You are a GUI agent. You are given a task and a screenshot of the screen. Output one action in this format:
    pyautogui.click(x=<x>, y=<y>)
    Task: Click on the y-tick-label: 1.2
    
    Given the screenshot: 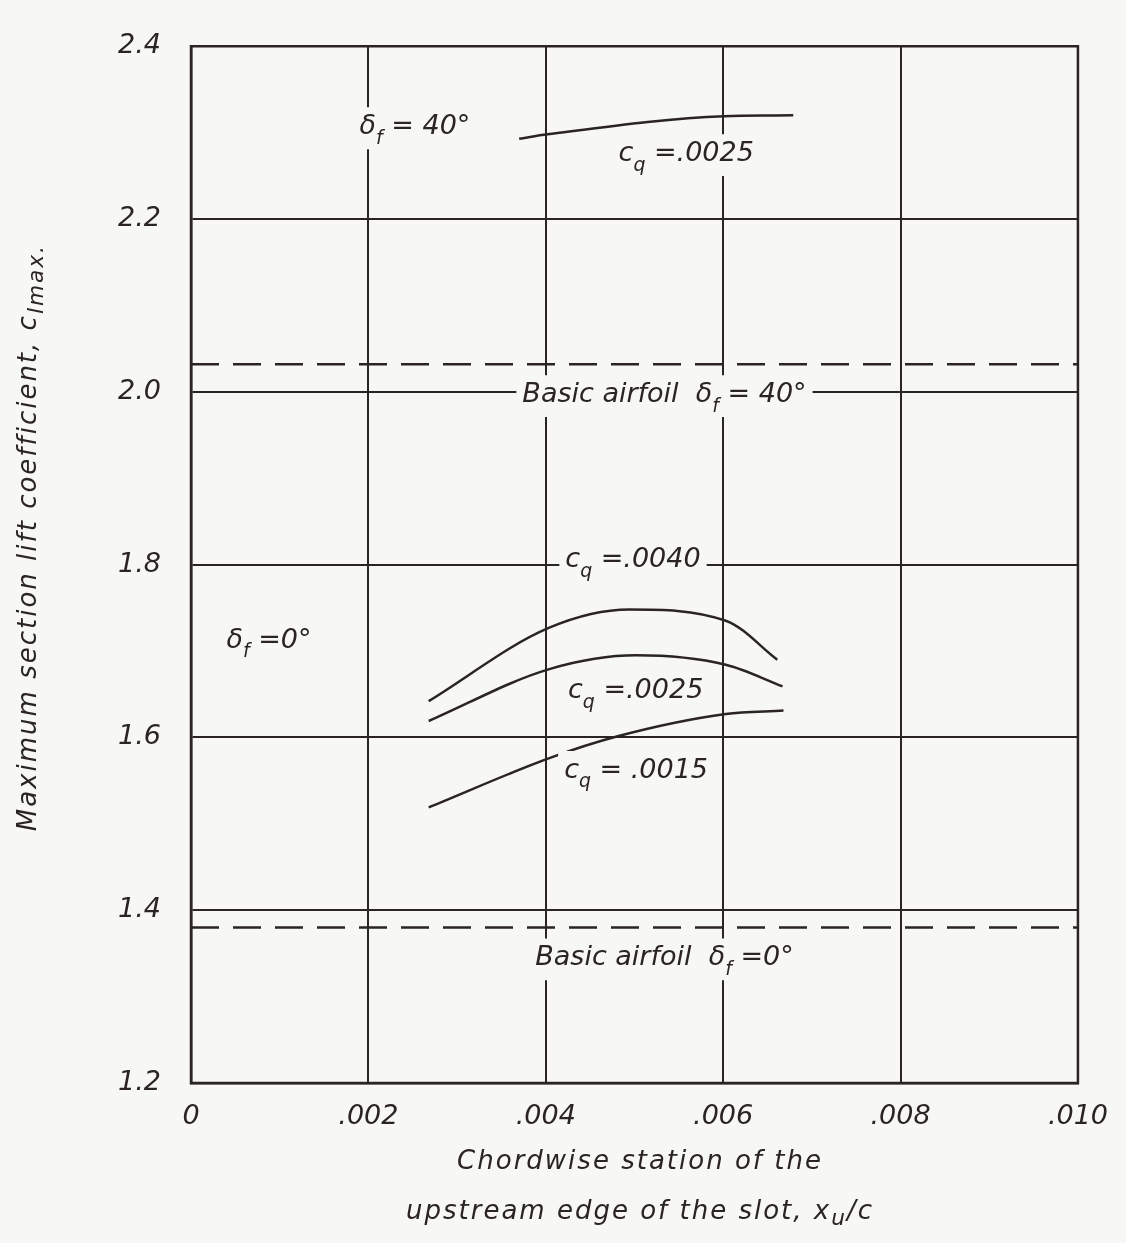 What is the action you would take?
    pyautogui.click(x=139, y=1081)
    